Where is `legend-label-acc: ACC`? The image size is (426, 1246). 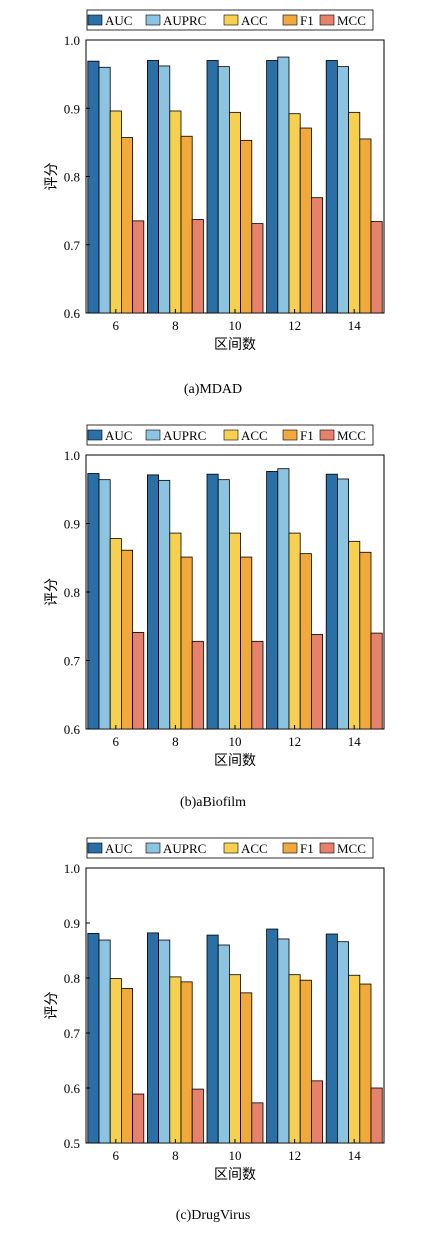
legend-label-acc: ACC is located at coordinates (254, 848).